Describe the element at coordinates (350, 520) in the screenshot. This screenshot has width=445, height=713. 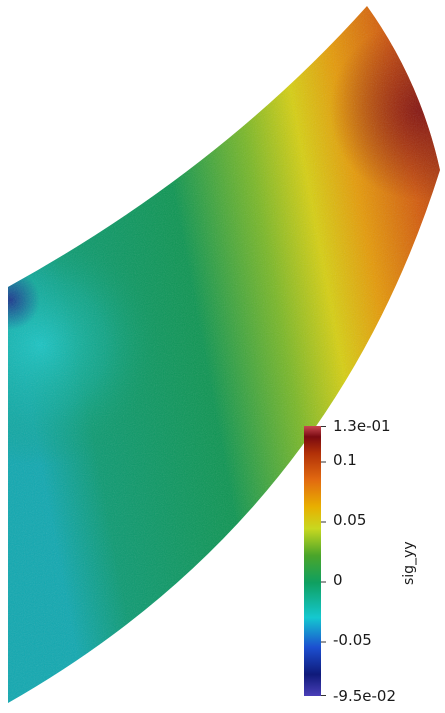
I see `colorbar-tick-label: 0.05` at that location.